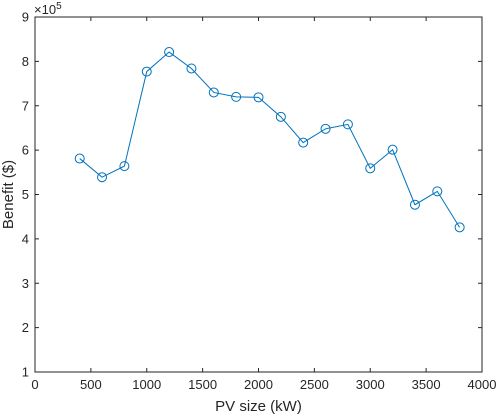 The image size is (498, 416). Describe the element at coordinates (202, 384) in the screenshot. I see `x-tick-label: 1500` at that location.